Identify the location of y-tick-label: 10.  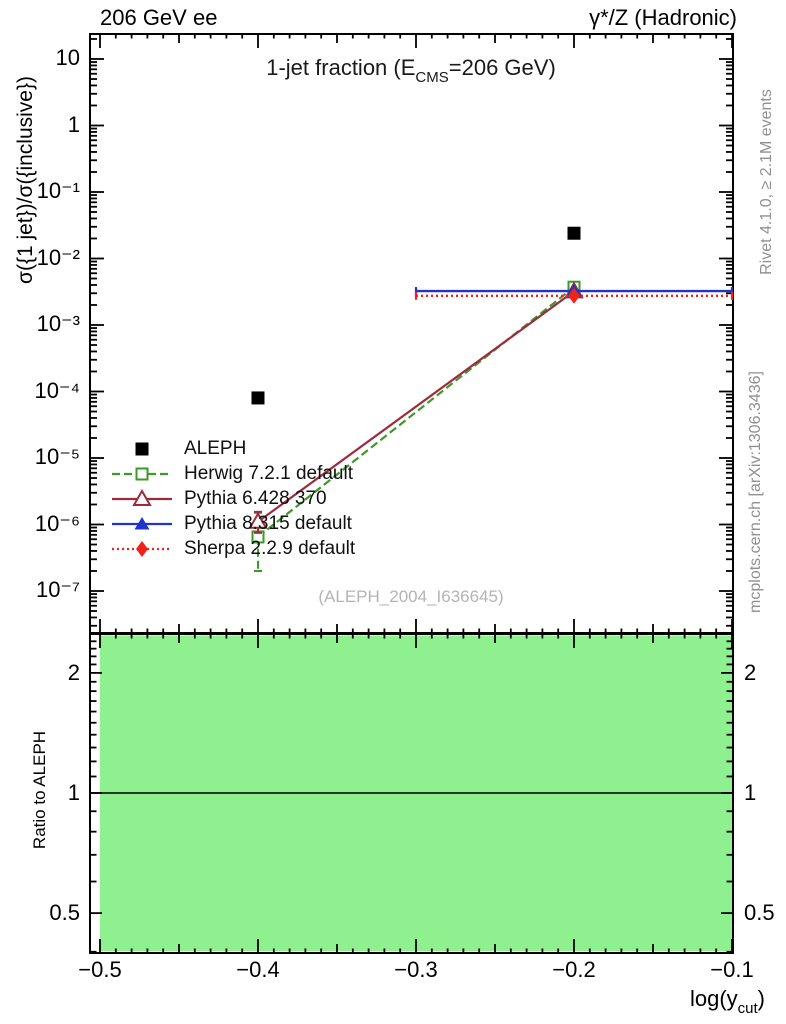
(67, 57).